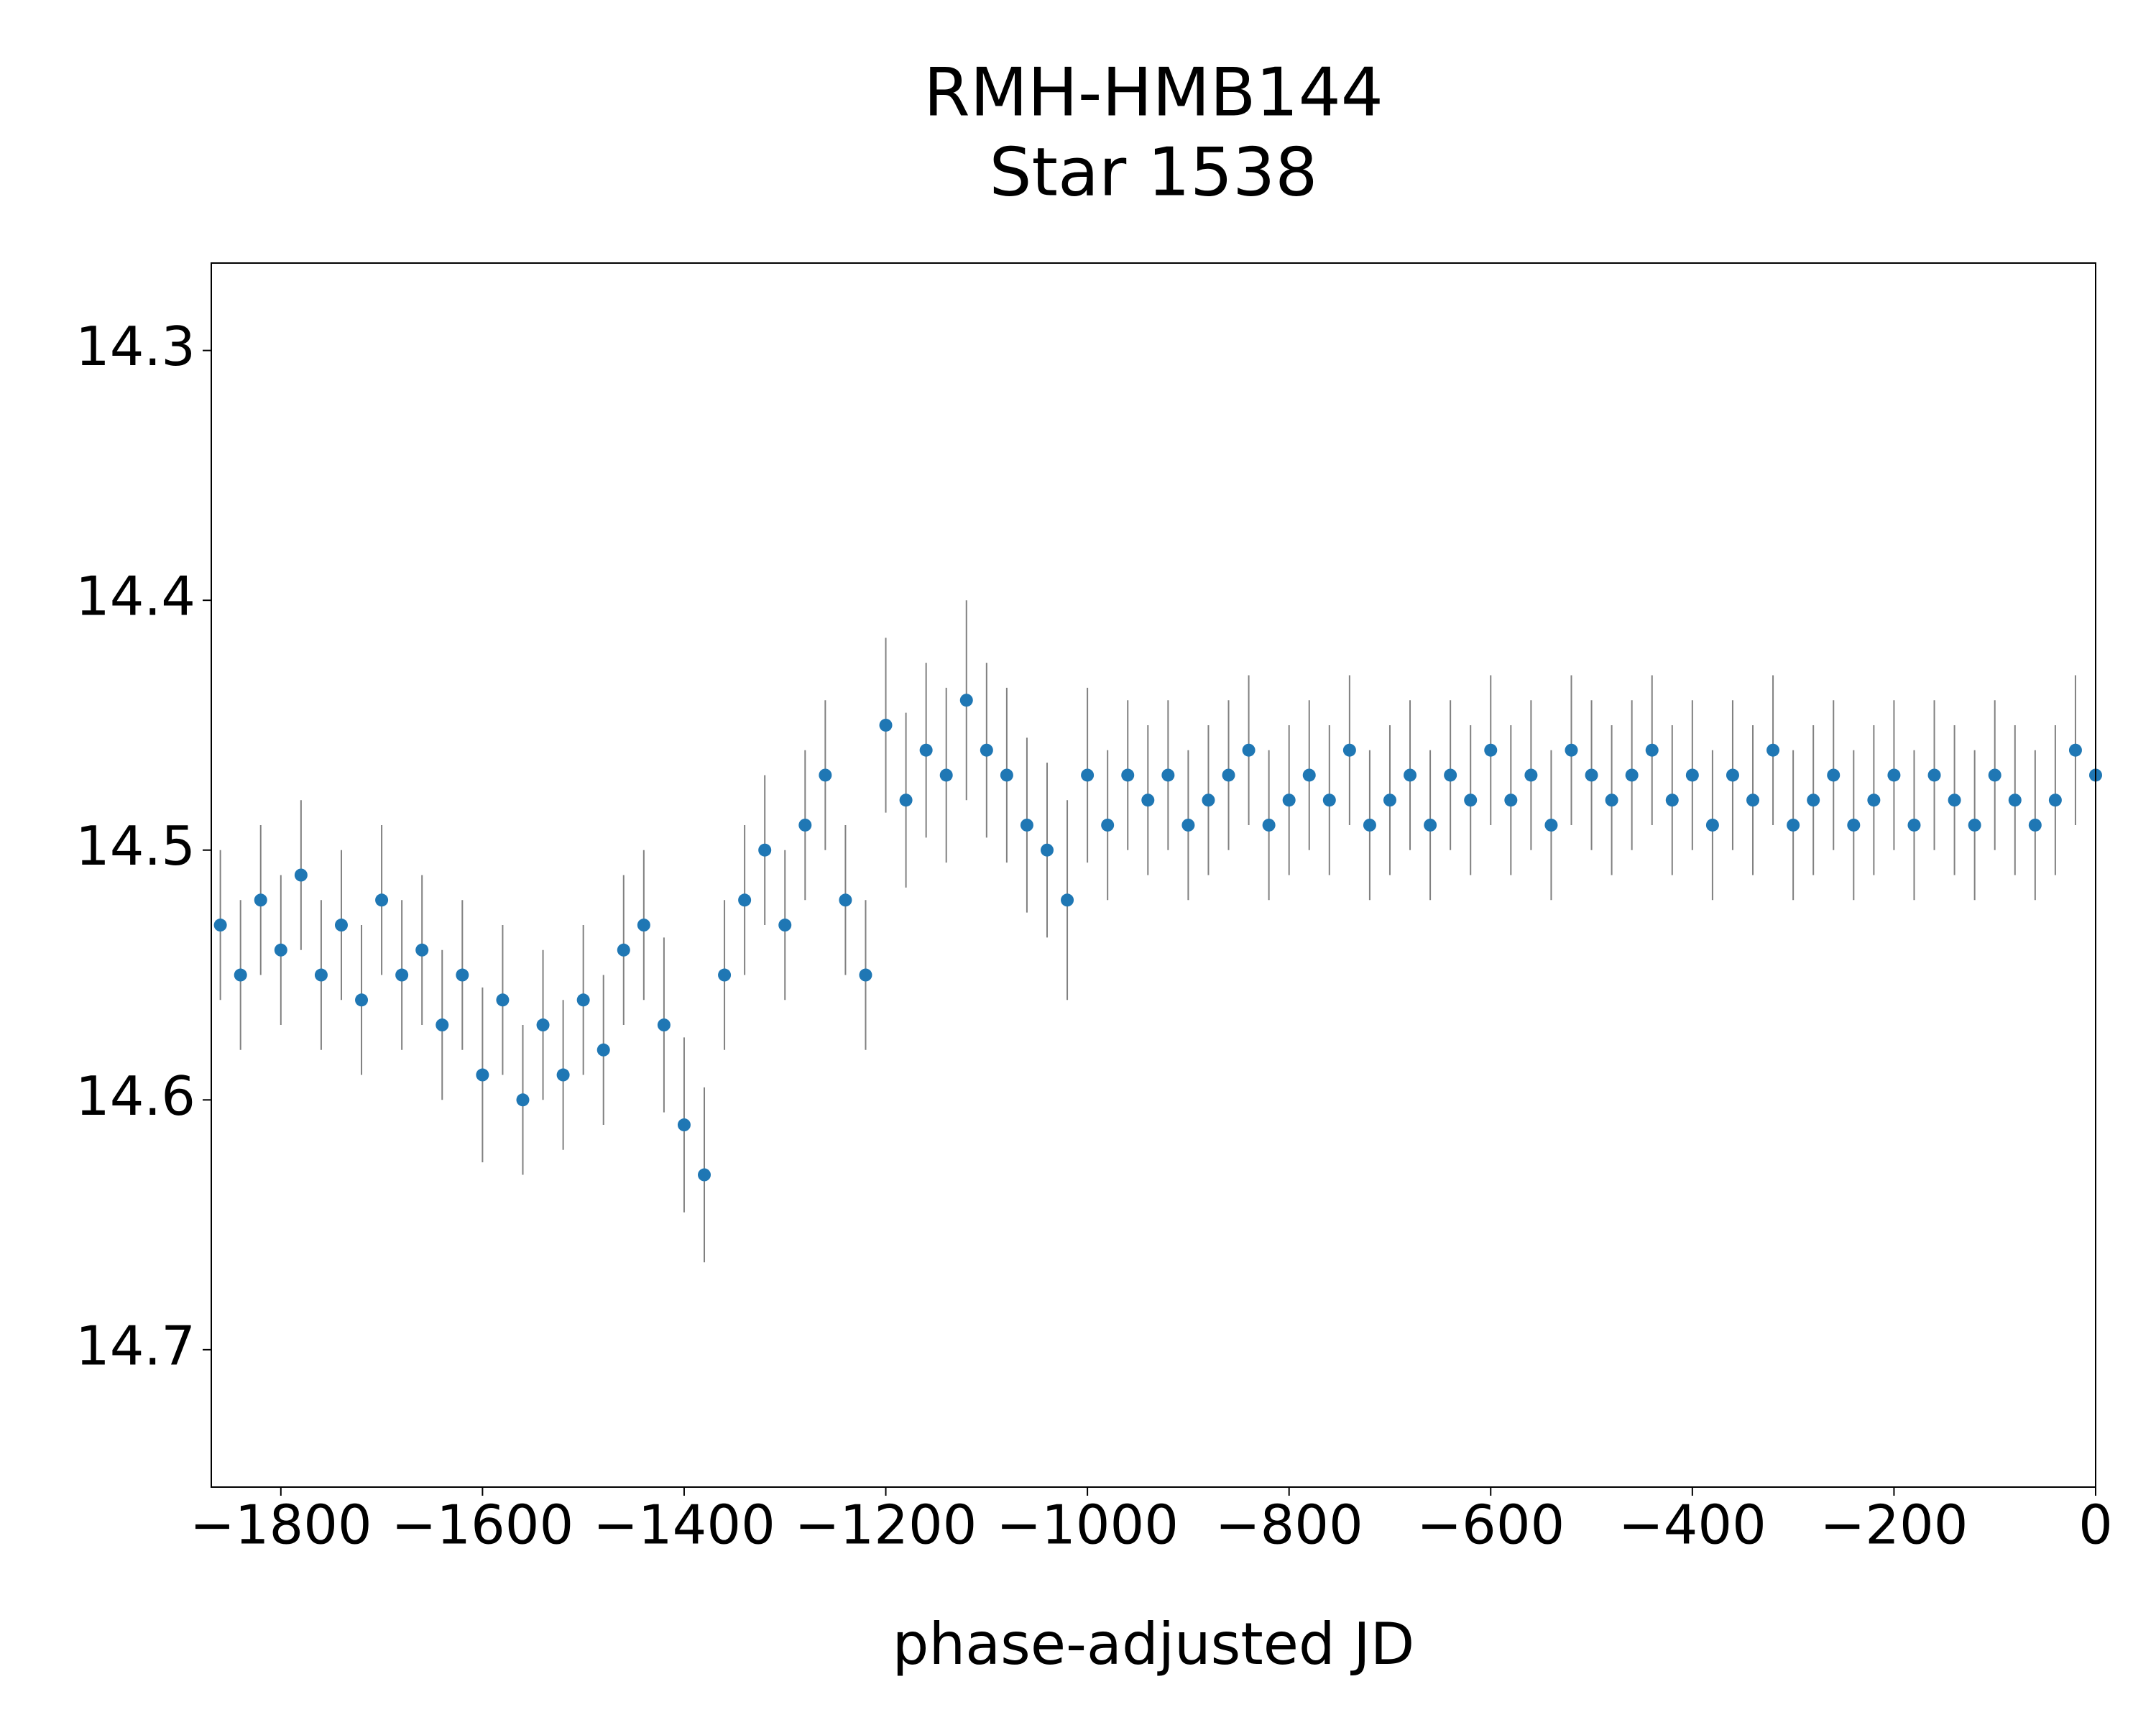 Image resolution: width=2156 pixels, height=1725 pixels. What do you see at coordinates (1087, 1525) in the screenshot?
I see `x-tick-label: −1000` at bounding box center [1087, 1525].